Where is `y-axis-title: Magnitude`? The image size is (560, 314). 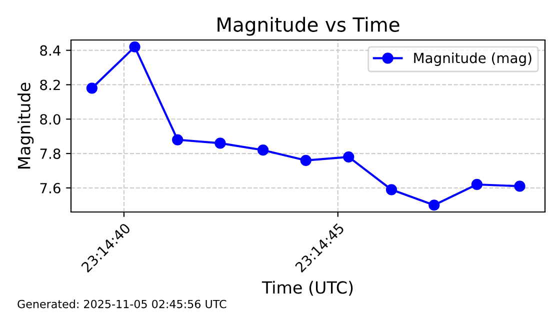
y-axis-title: Magnitude is located at coordinates (26, 125).